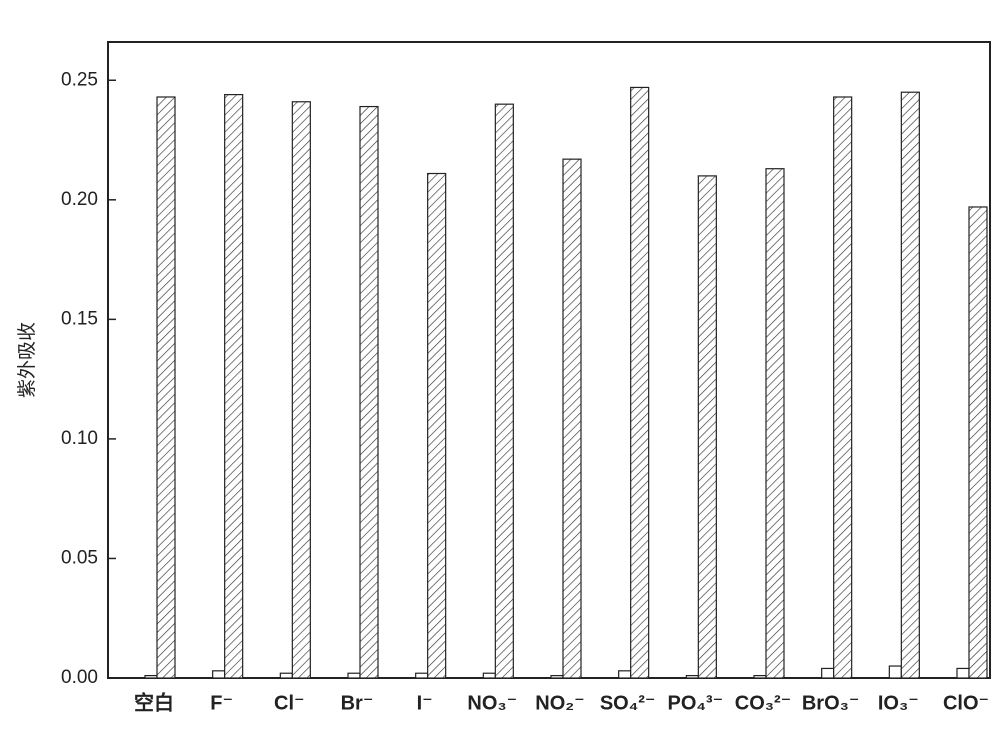 This screenshot has height=737, width=1000. Describe the element at coordinates (696, 703) in the screenshot. I see `x-tick-label: PO₄³⁻` at that location.